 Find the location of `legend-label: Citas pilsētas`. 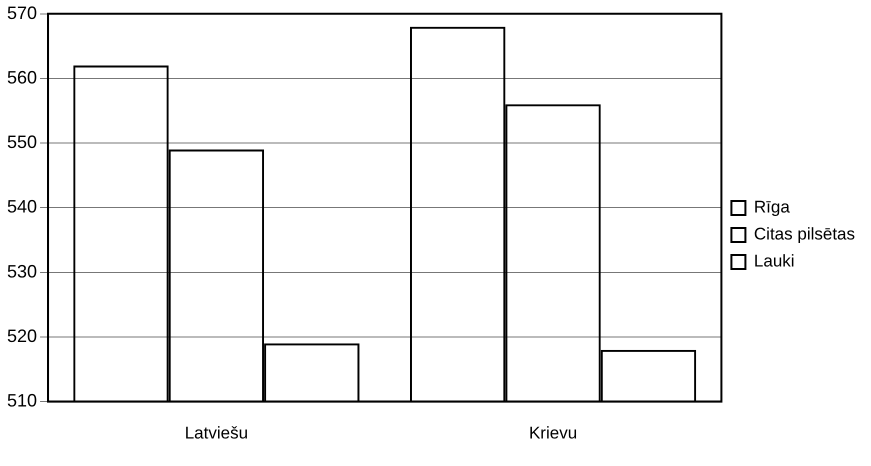

legend-label: Citas pilsētas is located at coordinates (805, 234).